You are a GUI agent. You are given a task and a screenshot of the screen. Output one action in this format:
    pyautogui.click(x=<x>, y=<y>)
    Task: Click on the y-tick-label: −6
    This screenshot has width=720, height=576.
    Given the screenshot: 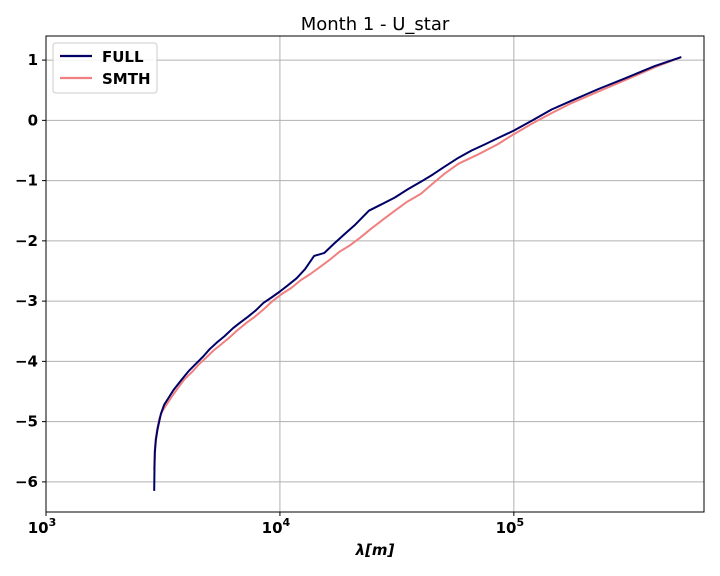 What is the action you would take?
    pyautogui.click(x=26, y=482)
    